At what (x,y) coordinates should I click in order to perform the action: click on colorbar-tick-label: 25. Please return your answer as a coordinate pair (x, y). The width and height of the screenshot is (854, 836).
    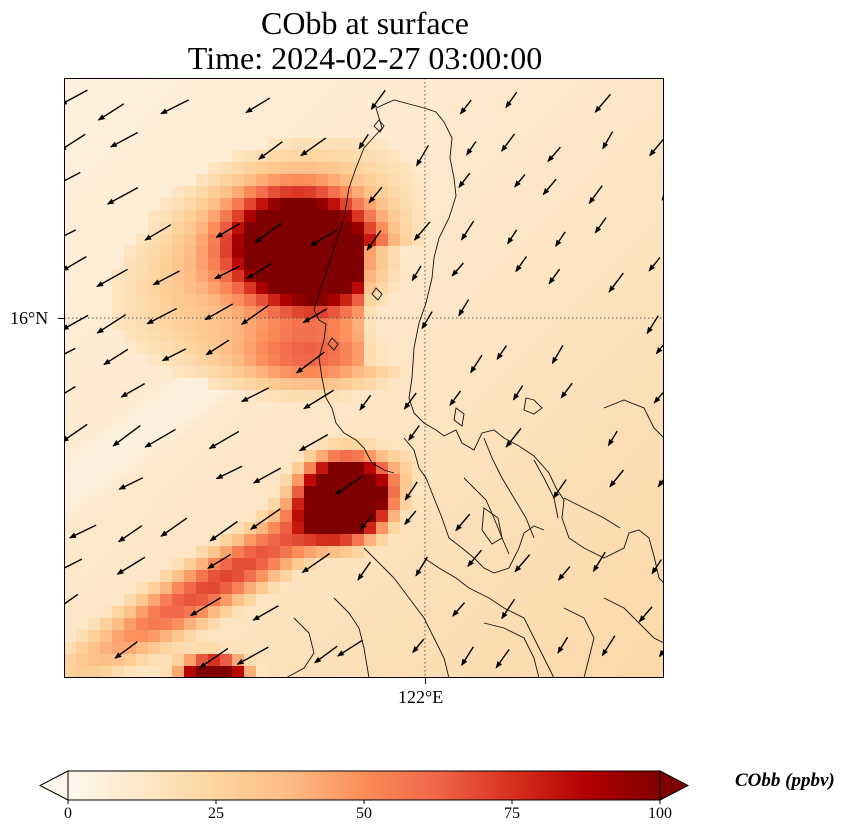
    Looking at the image, I should click on (216, 813).